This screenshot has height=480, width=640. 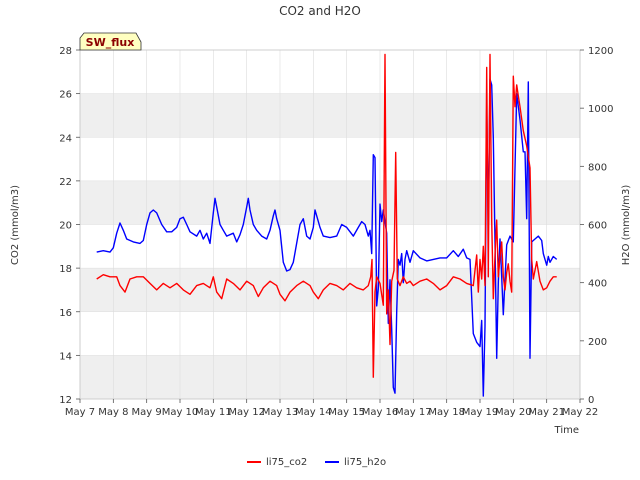 What do you see at coordinates (446, 412) in the screenshot?
I see `x-tick-label: May 18` at bounding box center [446, 412].